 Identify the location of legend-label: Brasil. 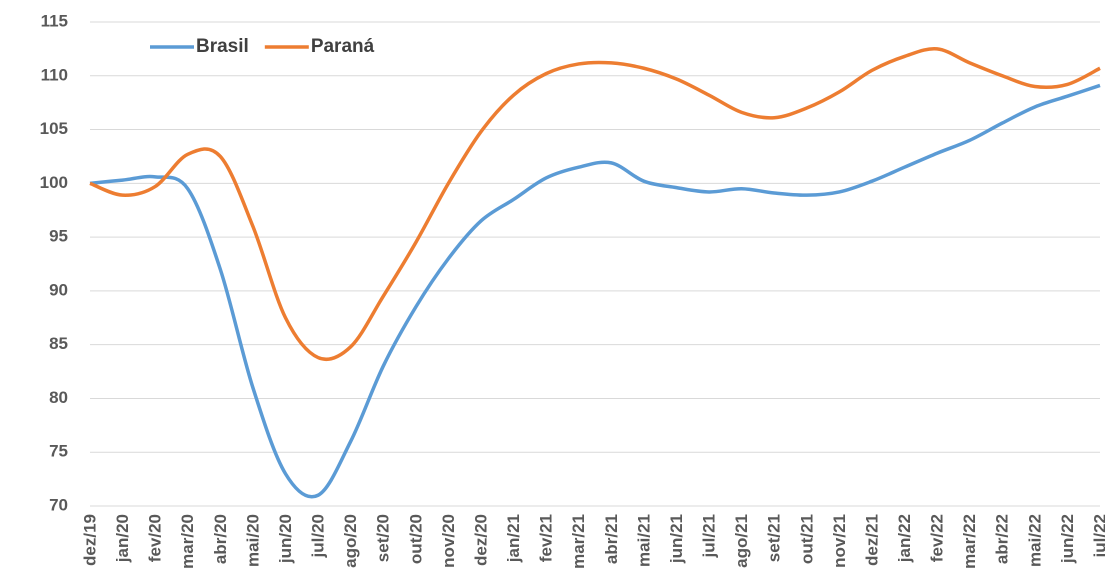
(222, 46).